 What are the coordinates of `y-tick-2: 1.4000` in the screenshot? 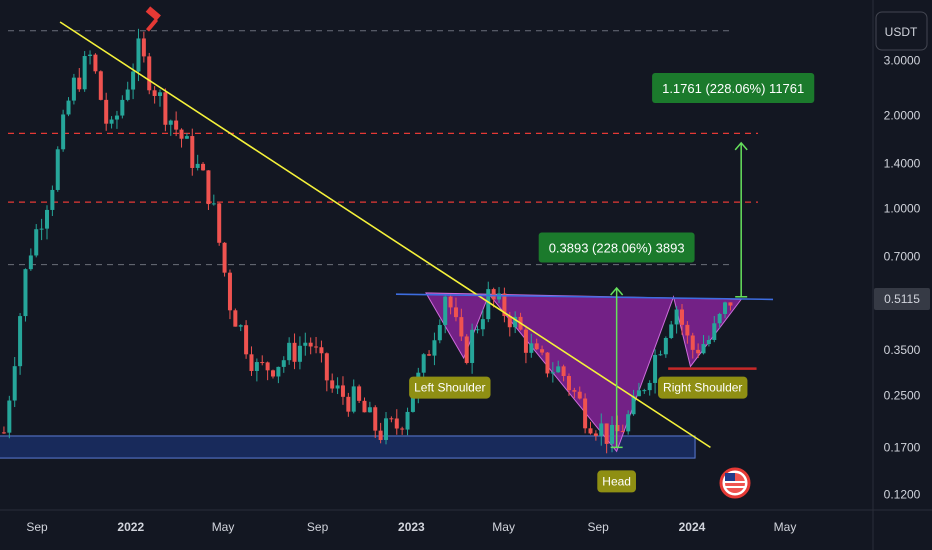 It's located at (902, 163).